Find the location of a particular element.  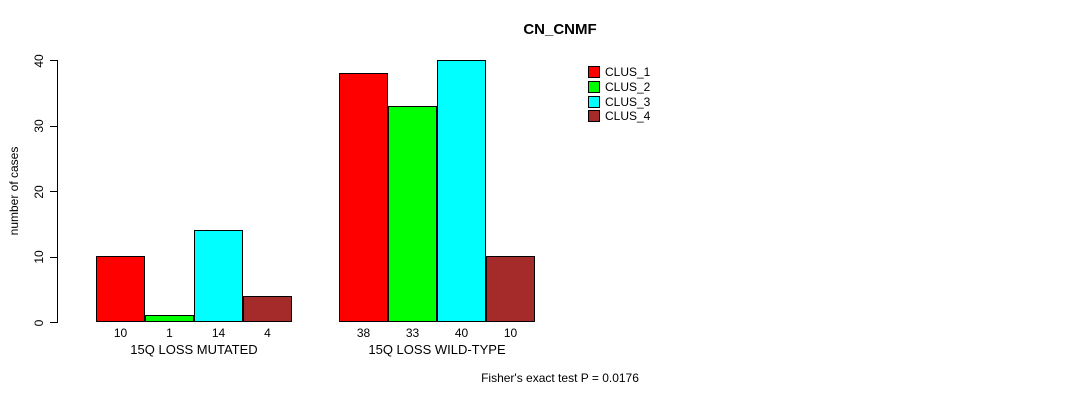

x-group-label: 15Q LOSS WILD-TYPE is located at coordinates (437, 349).